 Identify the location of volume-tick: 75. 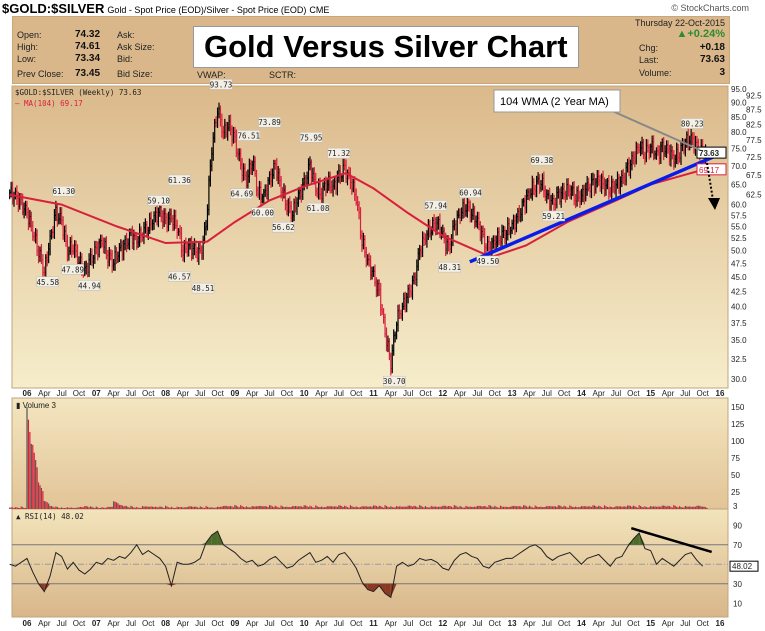
(735, 458).